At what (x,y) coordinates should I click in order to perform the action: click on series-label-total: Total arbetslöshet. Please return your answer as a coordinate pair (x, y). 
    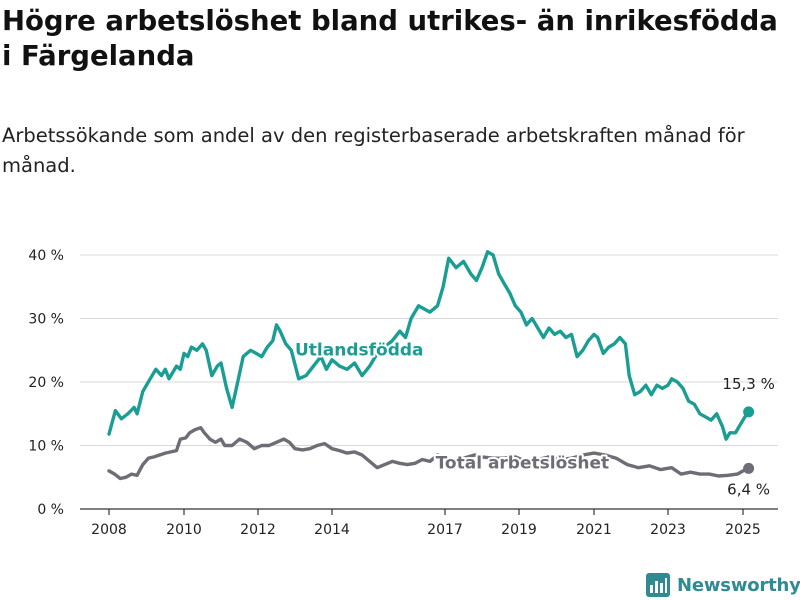
    Looking at the image, I should click on (523, 463).